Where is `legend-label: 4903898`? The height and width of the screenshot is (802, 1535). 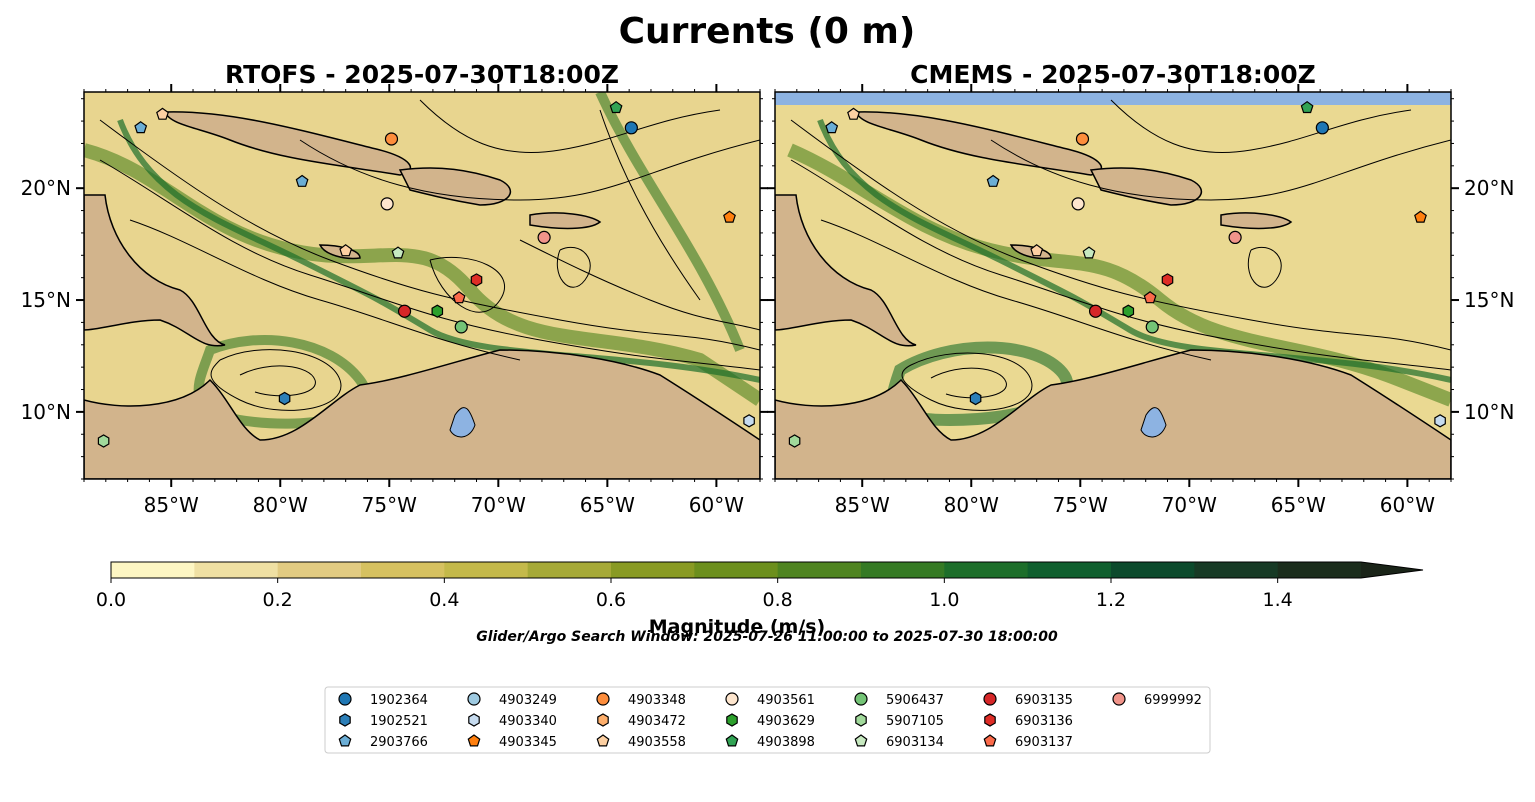
legend-label: 4903898 is located at coordinates (786, 742).